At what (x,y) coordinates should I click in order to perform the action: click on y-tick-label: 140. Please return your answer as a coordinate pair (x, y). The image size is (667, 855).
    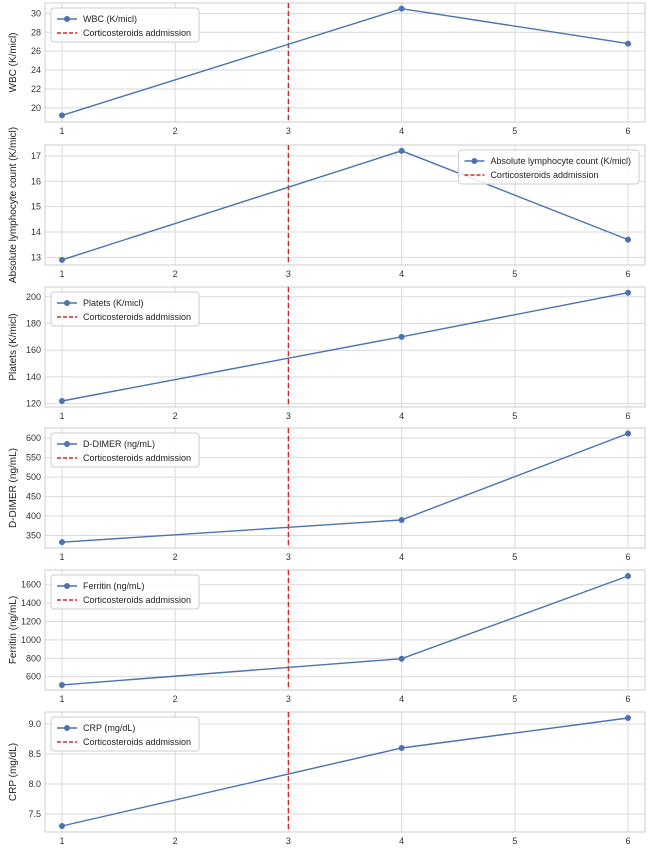
    Looking at the image, I should click on (33, 377).